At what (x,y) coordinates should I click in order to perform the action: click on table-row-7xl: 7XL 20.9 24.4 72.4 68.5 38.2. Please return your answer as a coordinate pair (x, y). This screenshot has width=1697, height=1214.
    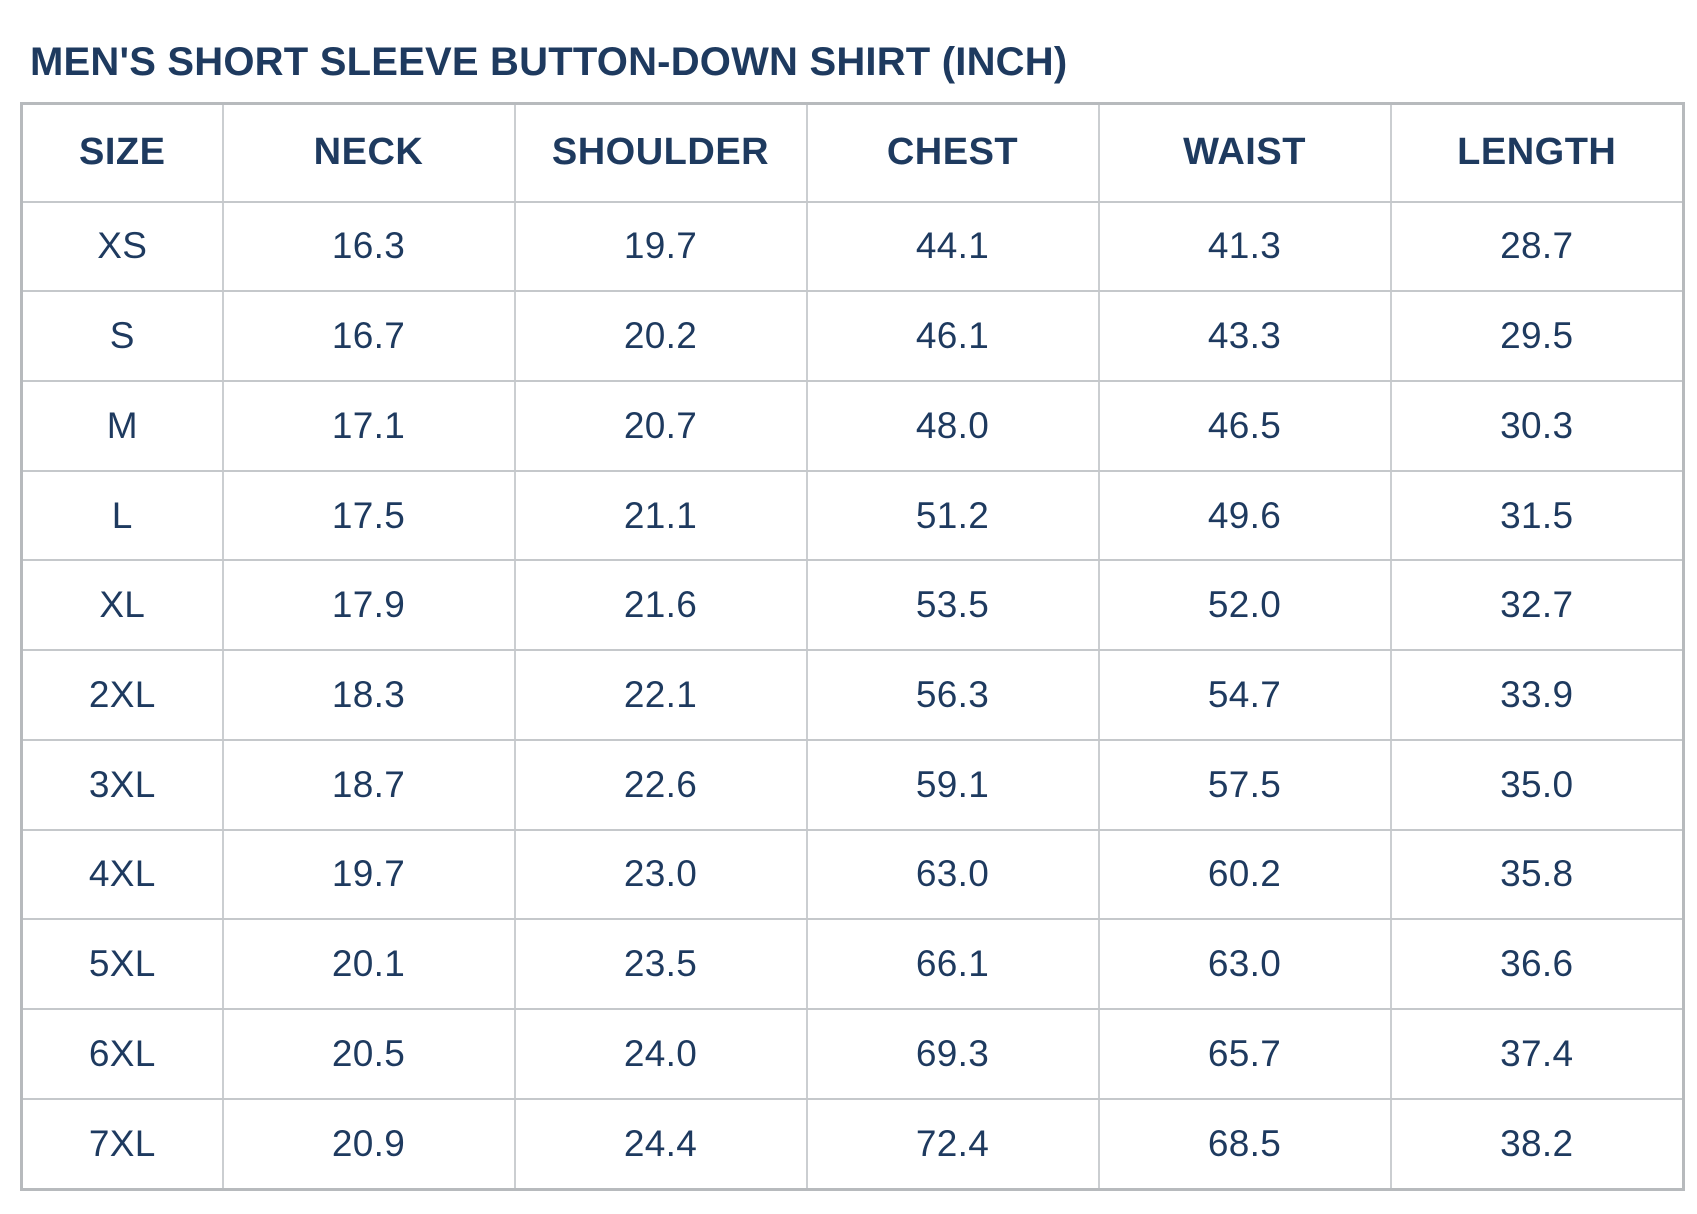
    Looking at the image, I should click on (852, 1144).